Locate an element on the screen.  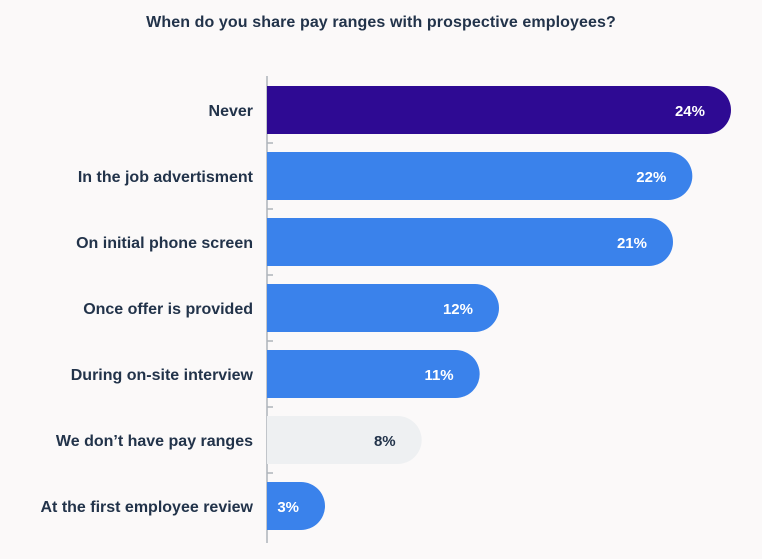
value-label-6: 3% is located at coordinates (288, 507).